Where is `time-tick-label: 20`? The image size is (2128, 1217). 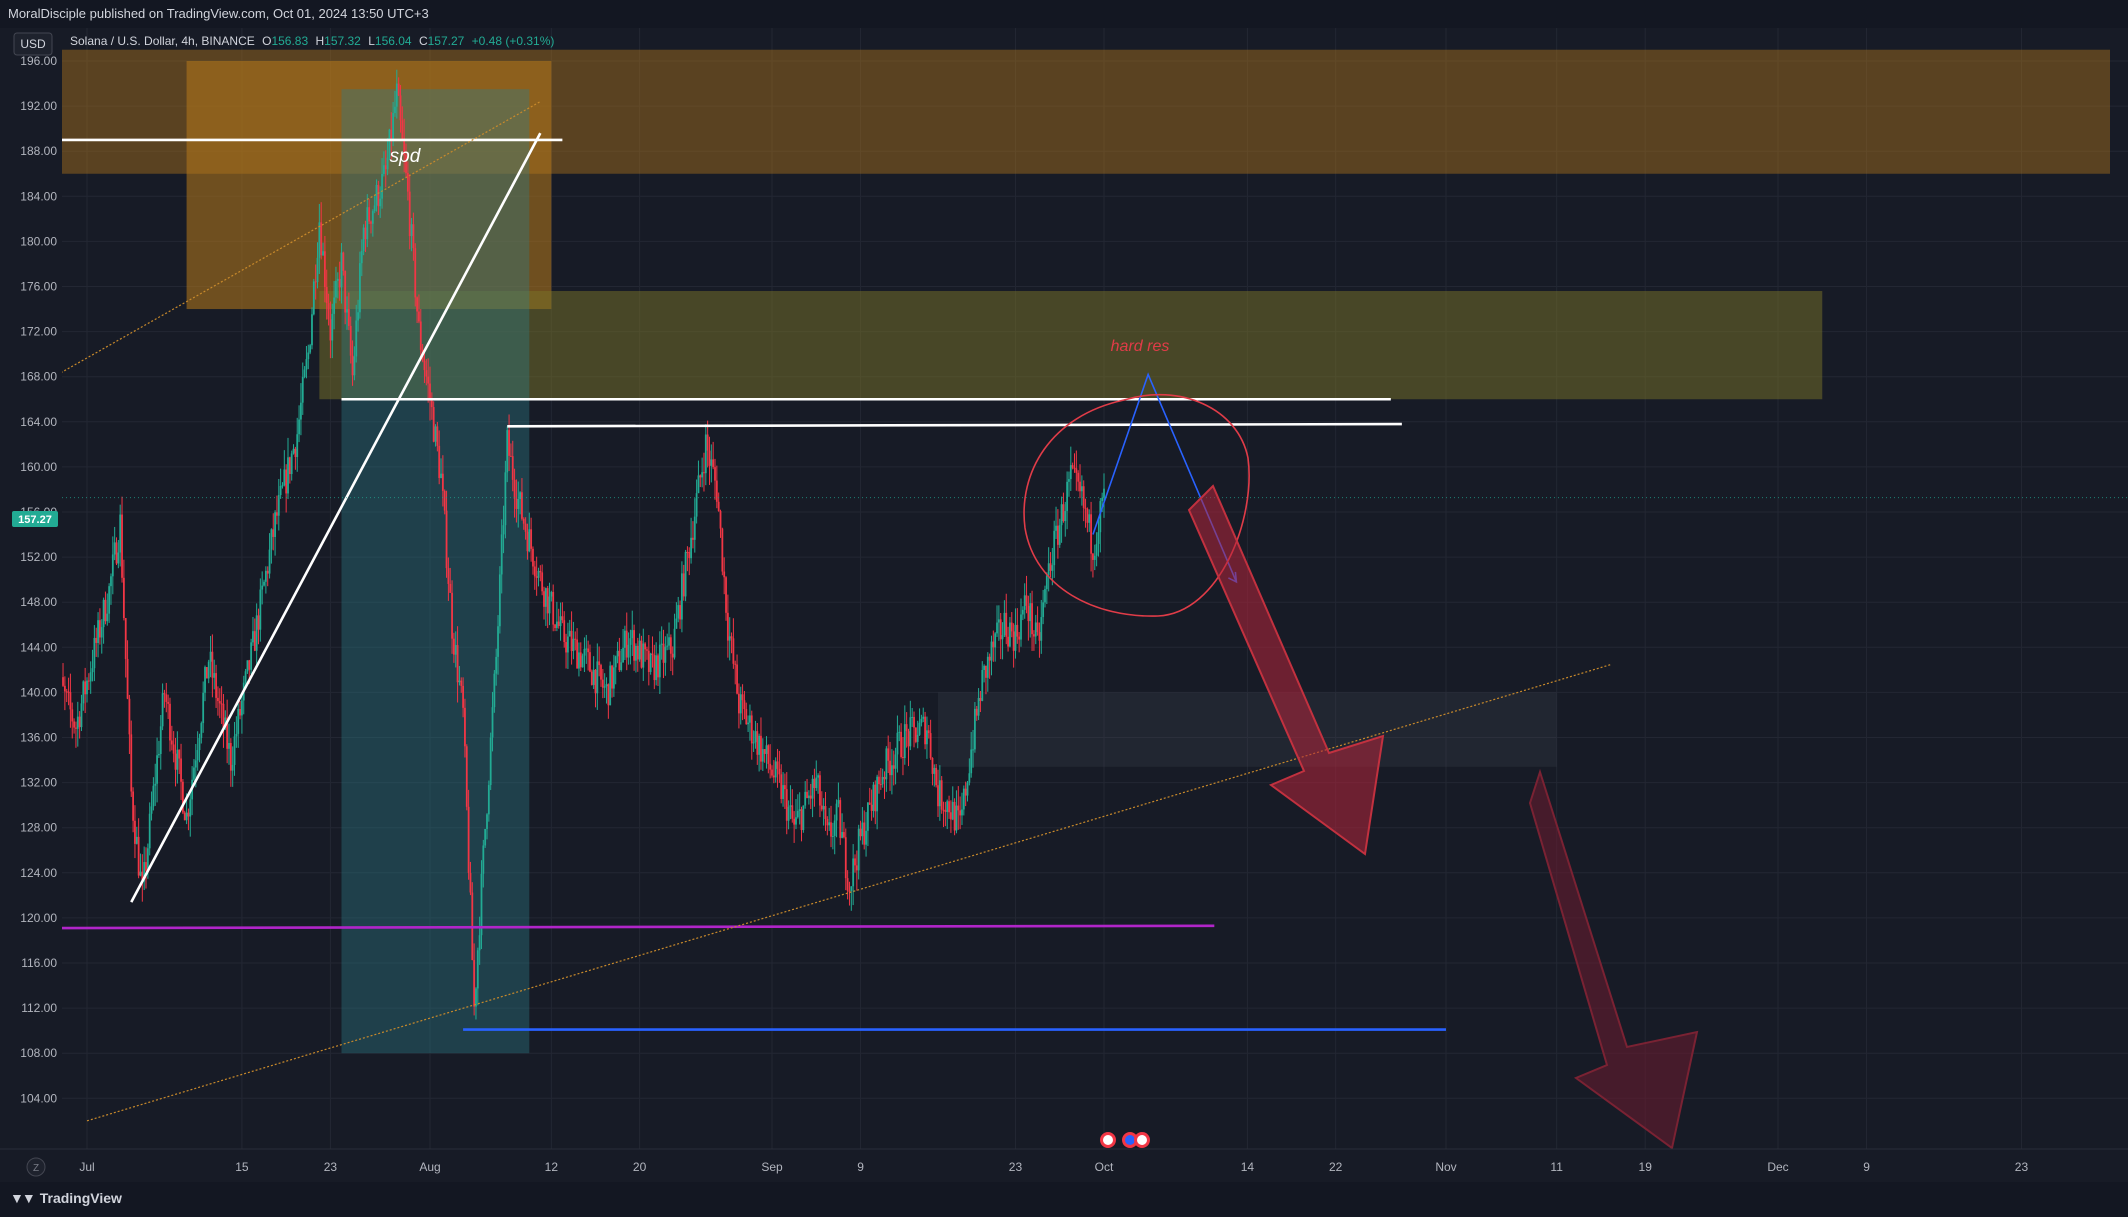
time-tick-label: 20 is located at coordinates (640, 1167).